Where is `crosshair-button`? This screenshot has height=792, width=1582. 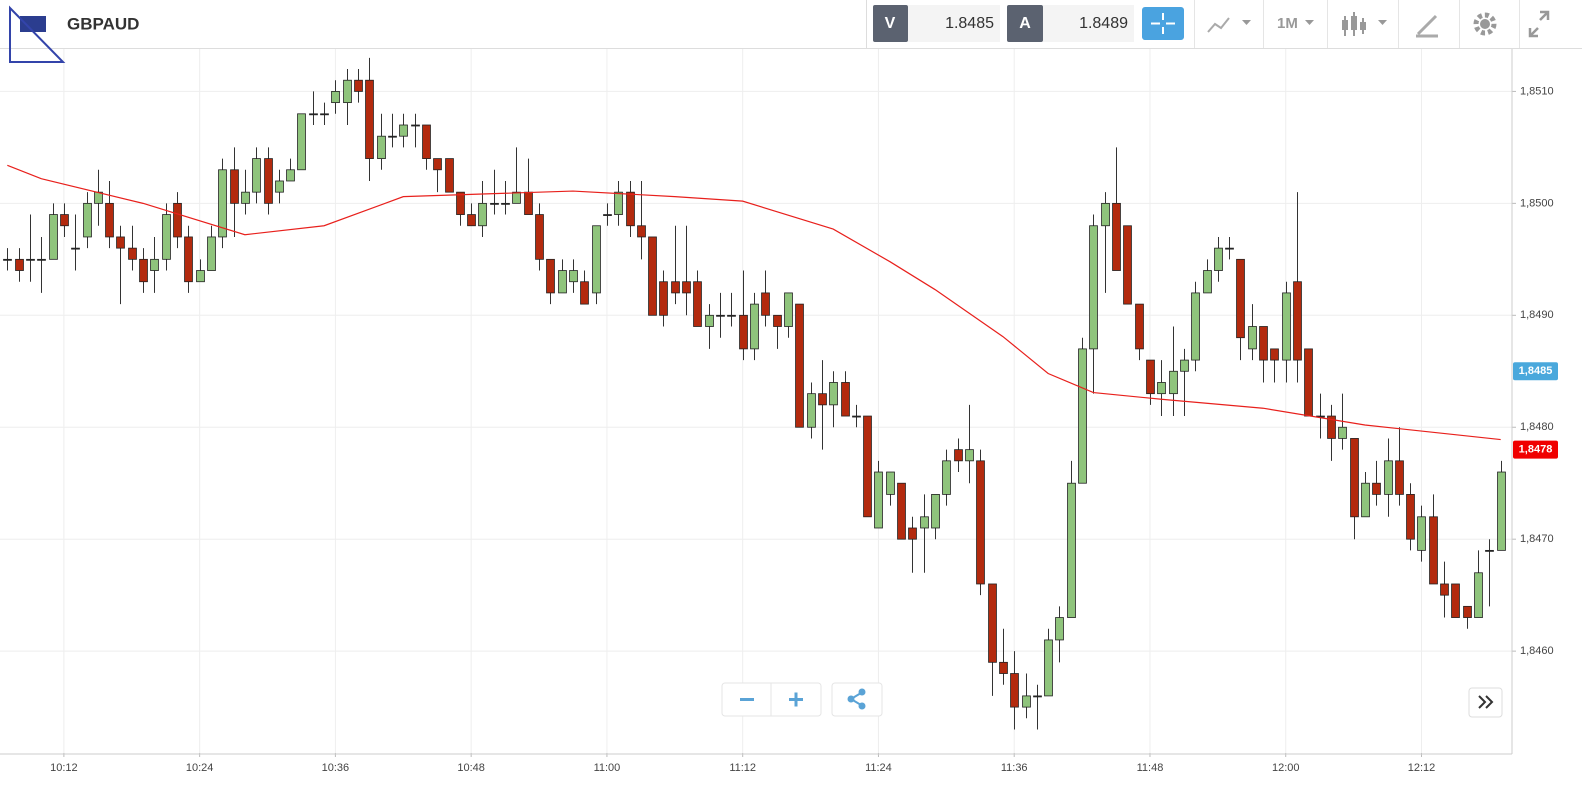
crosshair-button is located at coordinates (1163, 23).